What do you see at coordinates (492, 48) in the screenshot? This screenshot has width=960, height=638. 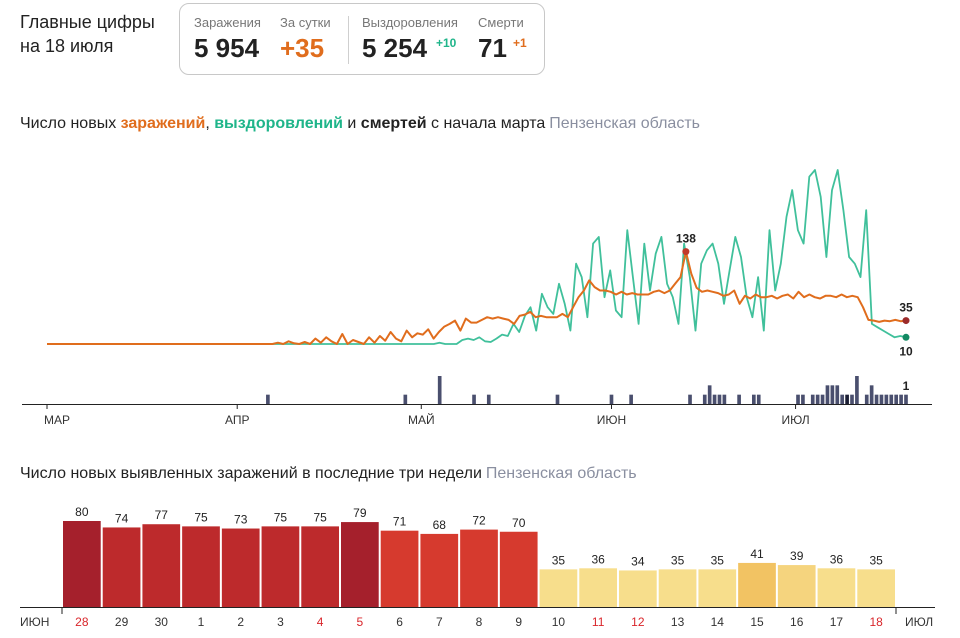 I see `deaths-value: 71` at bounding box center [492, 48].